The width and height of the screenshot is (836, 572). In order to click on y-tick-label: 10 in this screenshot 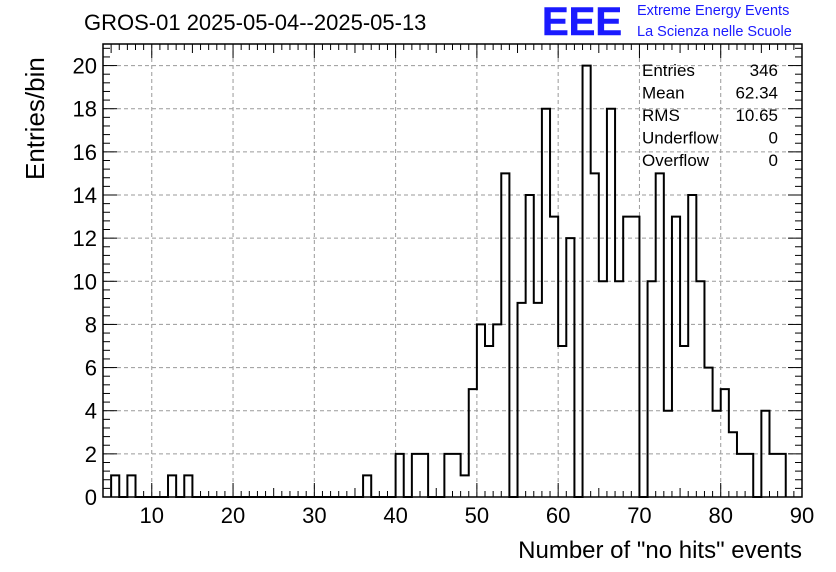, I will do `click(85, 281)`.